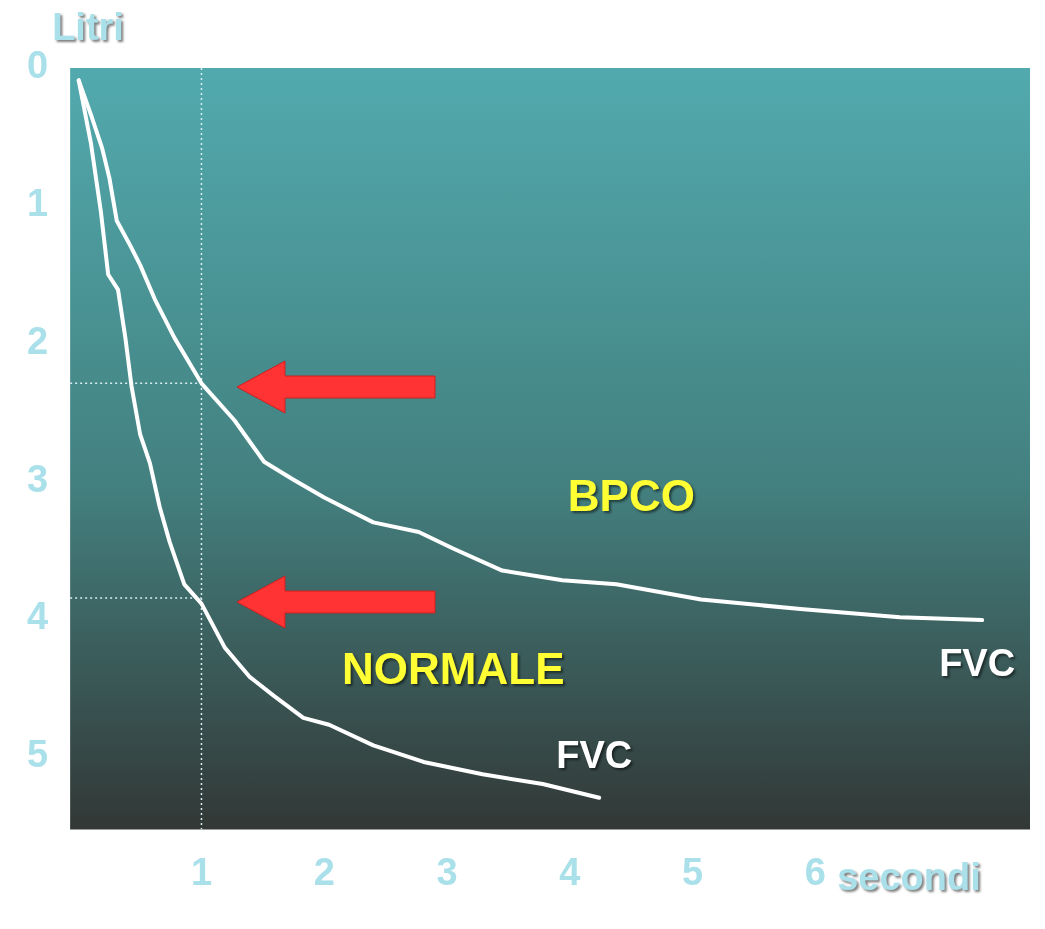 The image size is (1045, 929). Describe the element at coordinates (37, 340) in the screenshot. I see `y-tick-label: 2` at that location.